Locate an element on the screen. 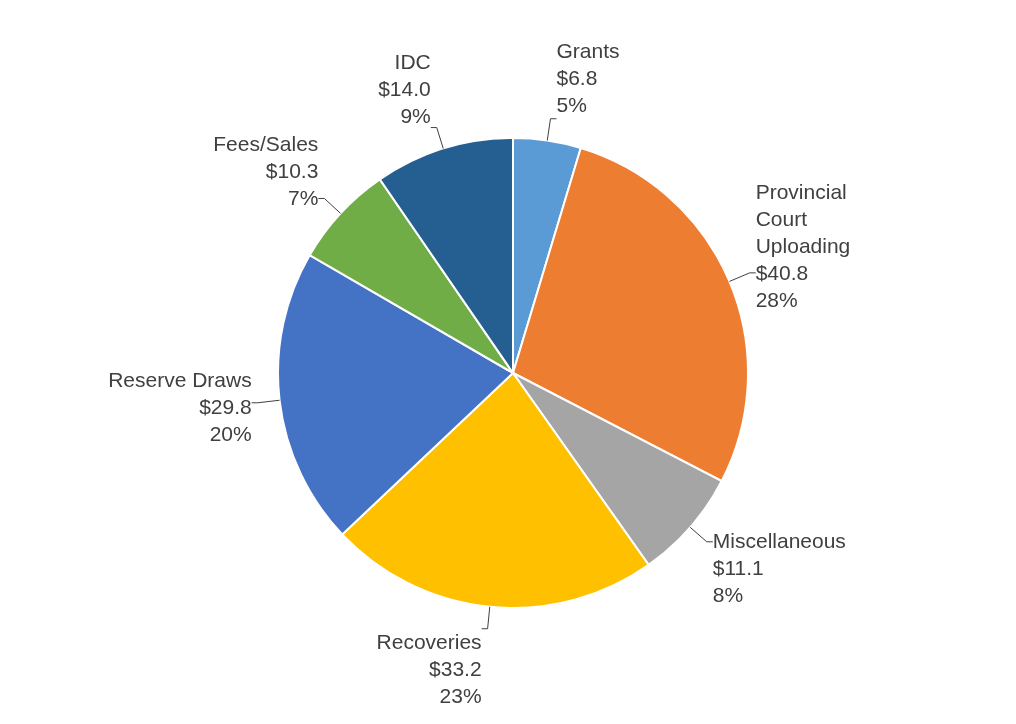 Image resolution: width=1016 pixels, height=724 pixels. data-label: $29.8 20% is located at coordinates (225, 420).